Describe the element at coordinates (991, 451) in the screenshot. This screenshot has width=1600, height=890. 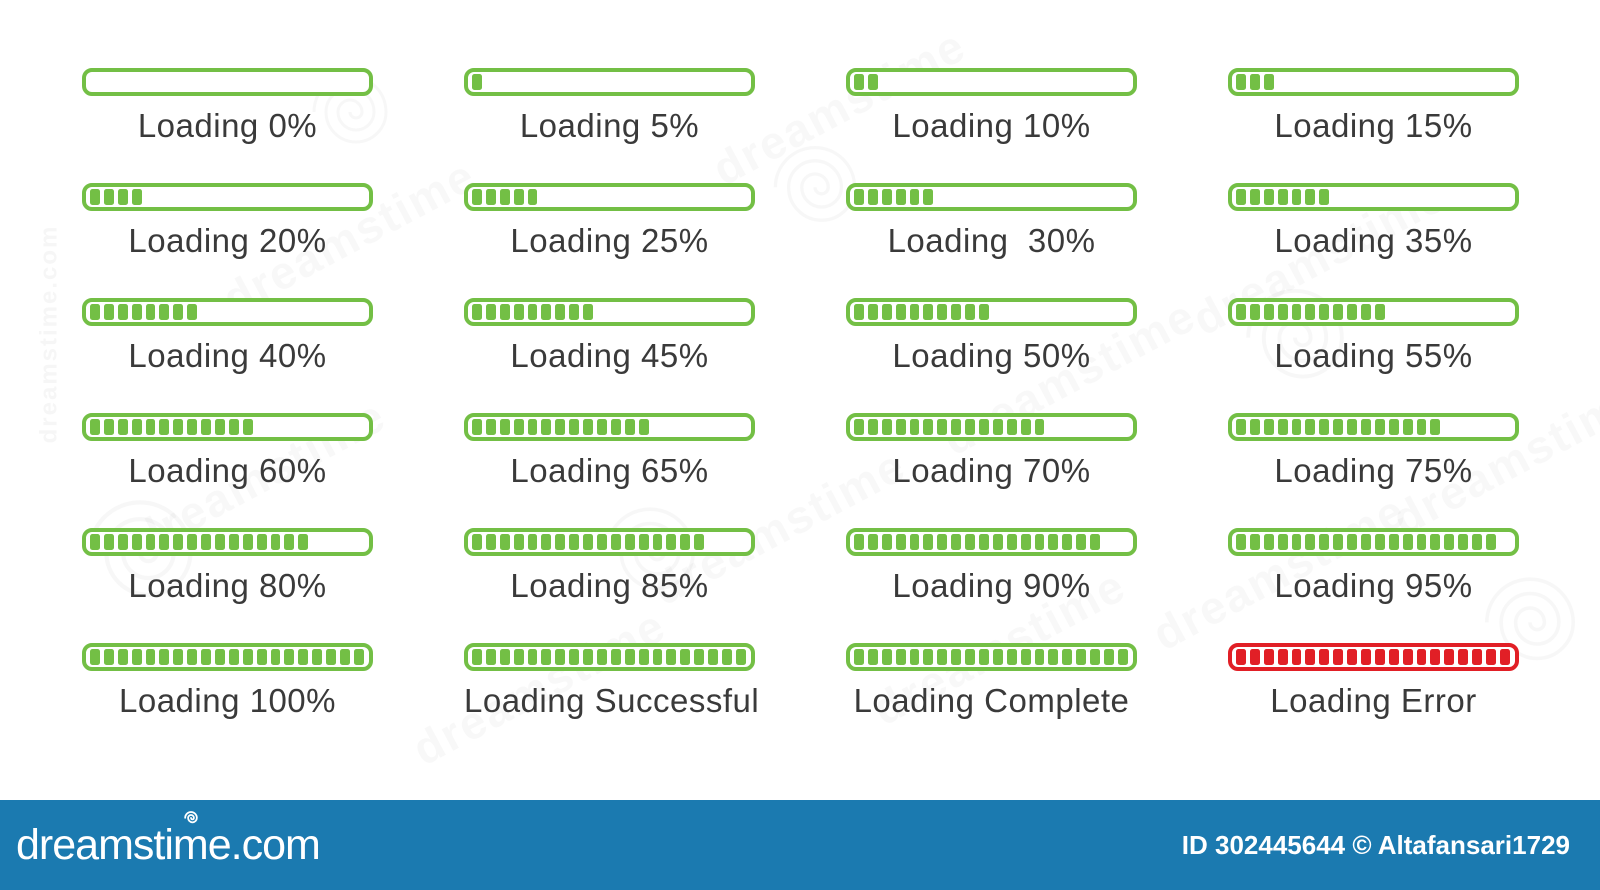
I see `progress-item: Loading 70%` at that location.